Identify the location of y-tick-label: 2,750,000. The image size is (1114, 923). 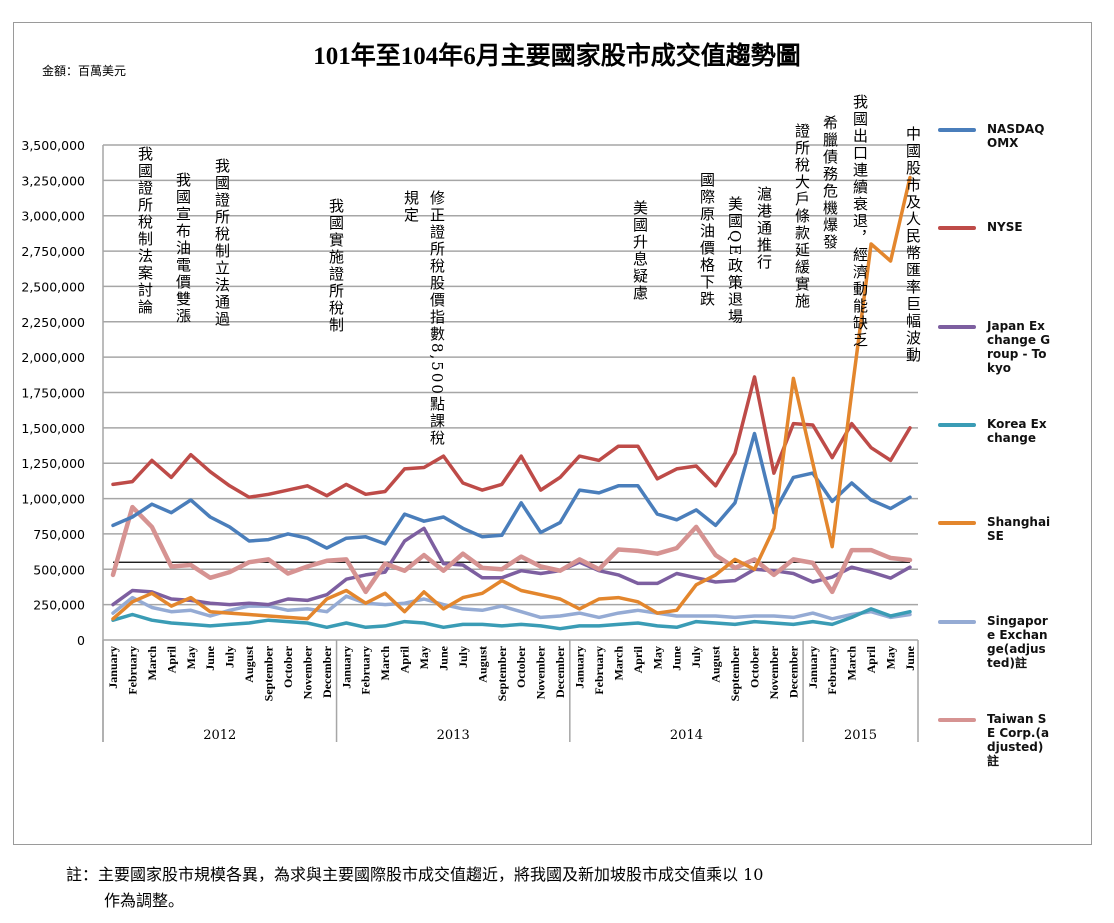
(53, 251).